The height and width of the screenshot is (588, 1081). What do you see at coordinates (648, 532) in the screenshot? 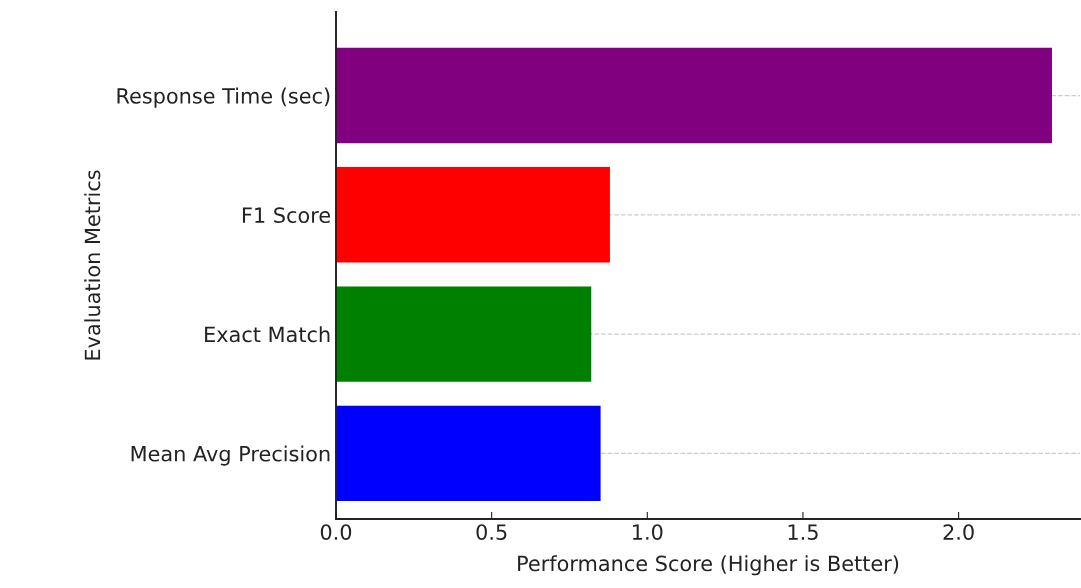
I see `x-tick-label: 1.0` at bounding box center [648, 532].